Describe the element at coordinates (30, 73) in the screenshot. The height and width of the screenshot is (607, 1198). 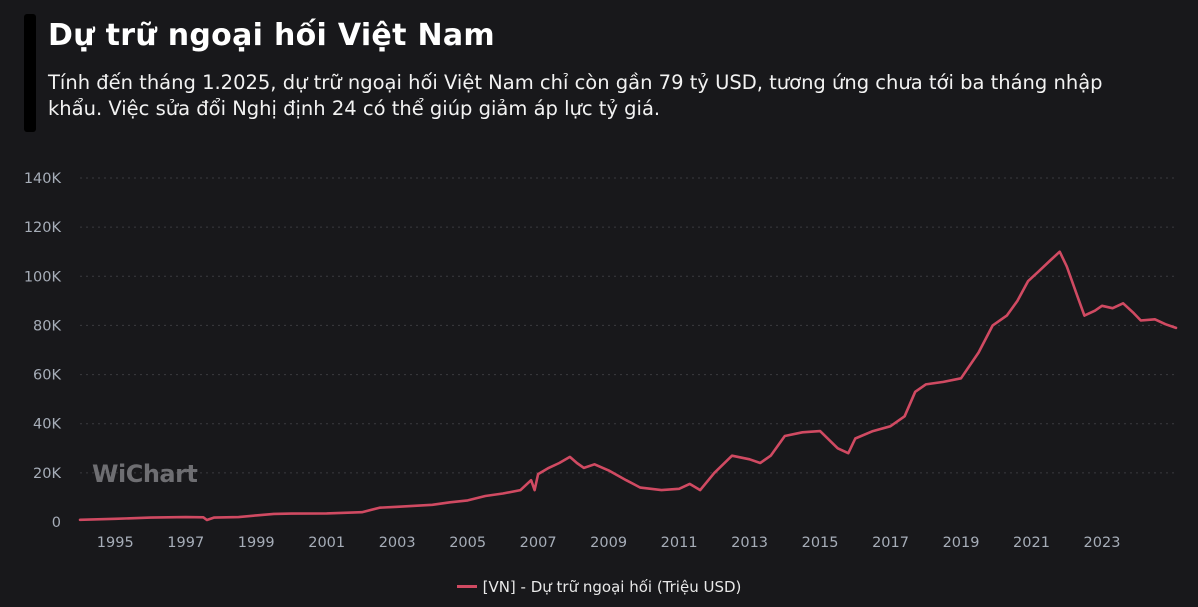
I see `title-accent-bar` at that location.